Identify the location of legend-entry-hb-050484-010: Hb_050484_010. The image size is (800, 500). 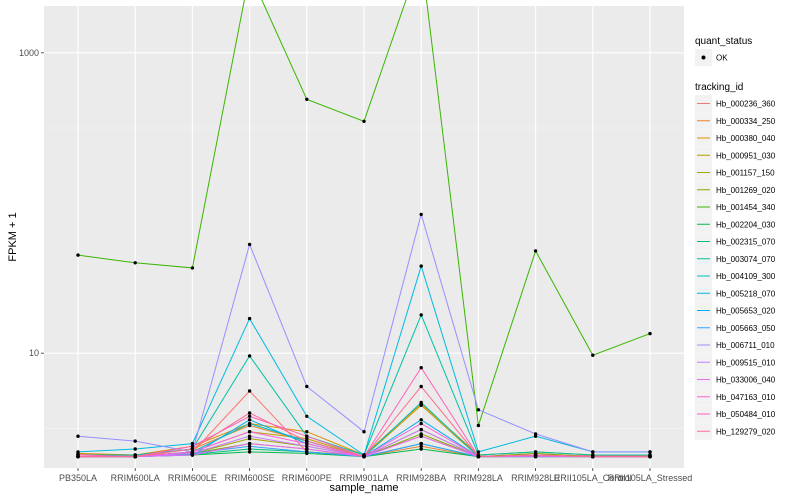
(735, 414).